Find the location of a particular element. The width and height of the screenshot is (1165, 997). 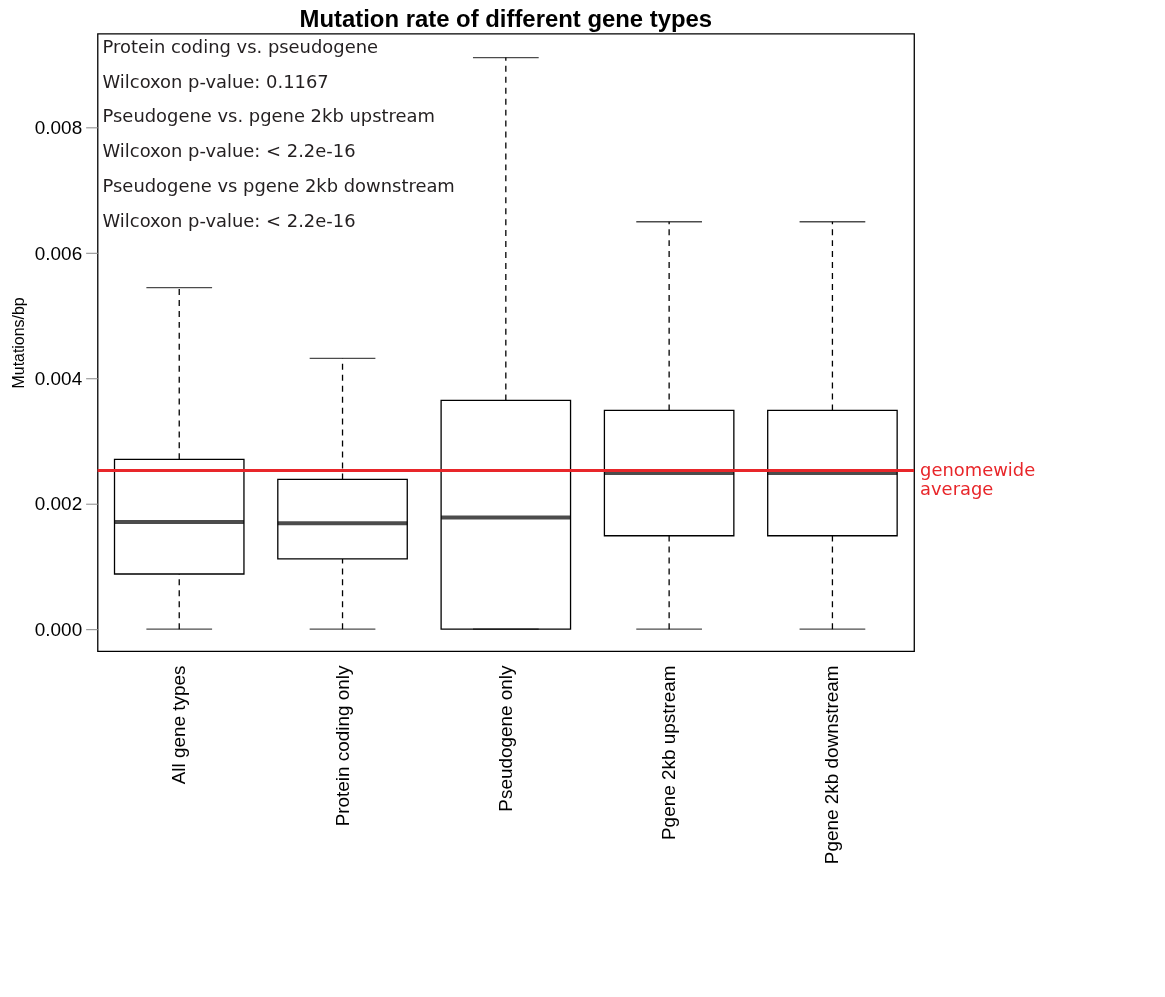

y-tick-label: 0.002 is located at coordinates (58, 504).